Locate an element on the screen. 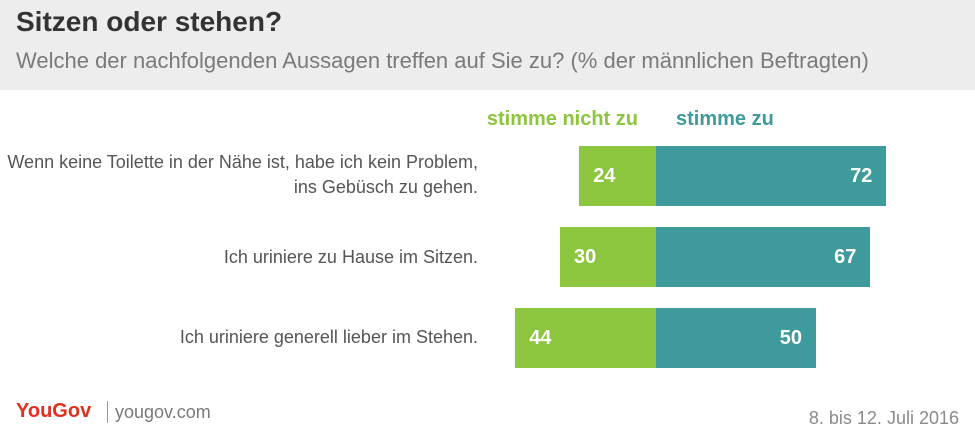  bar-disagree-sitting: 30 is located at coordinates (608, 257).